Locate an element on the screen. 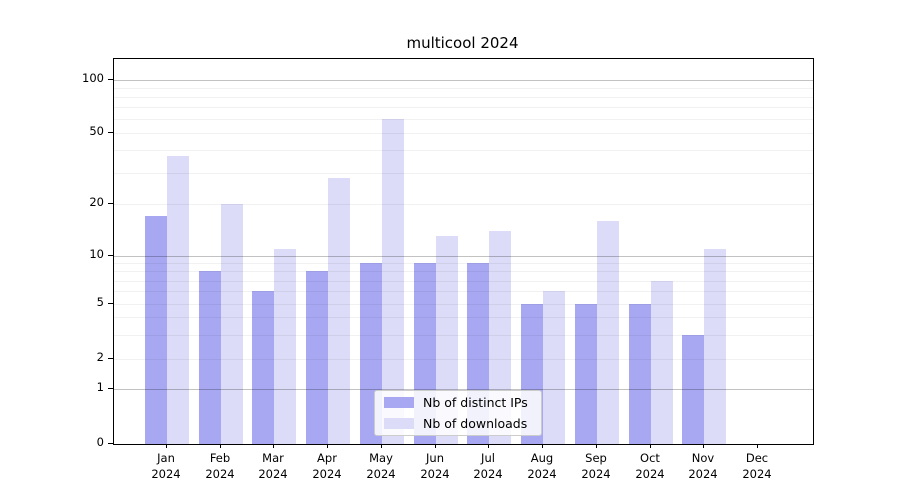 Image resolution: width=900 pixels, height=500 pixels. y-tick-label-20: 20 is located at coordinates (96, 202).